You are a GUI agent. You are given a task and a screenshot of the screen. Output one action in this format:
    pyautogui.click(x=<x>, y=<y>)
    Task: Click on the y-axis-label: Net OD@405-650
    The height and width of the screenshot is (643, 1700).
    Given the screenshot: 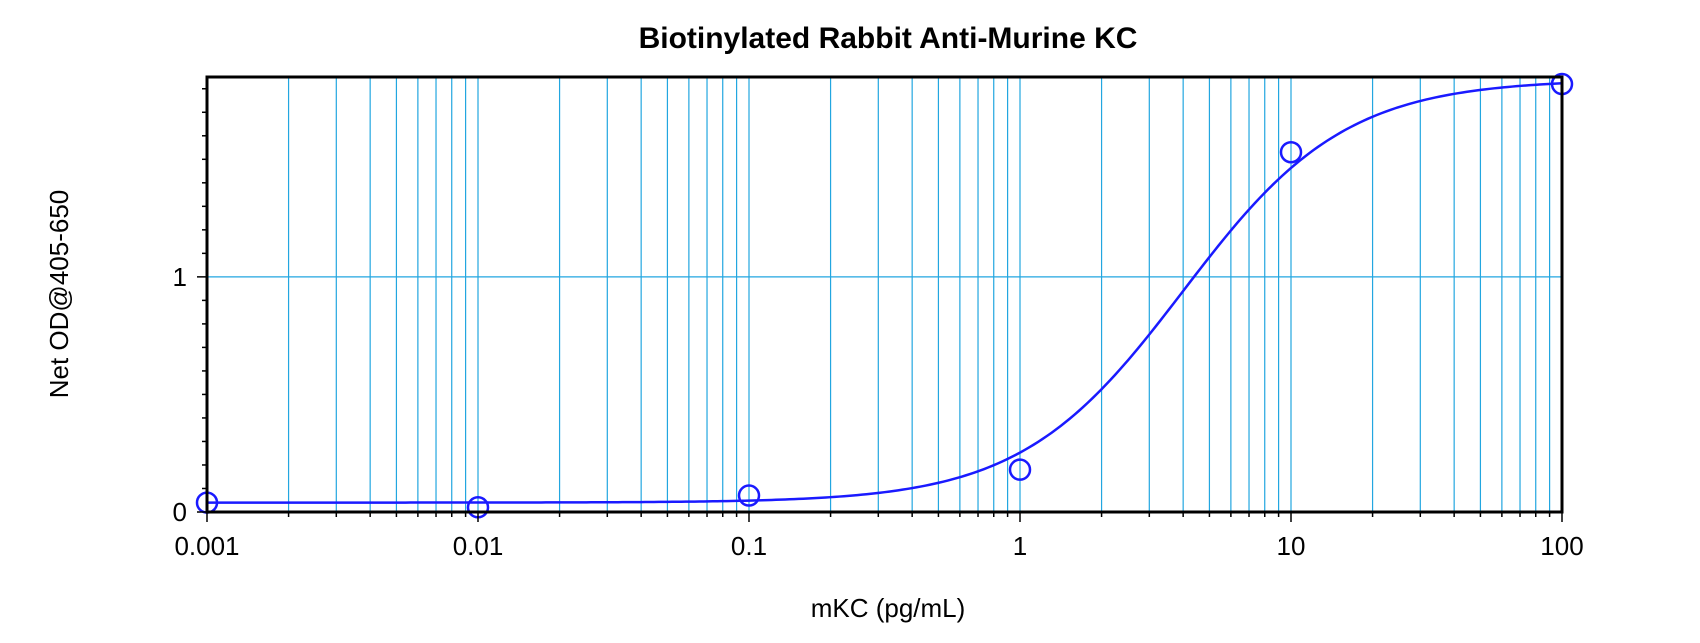 What is the action you would take?
    pyautogui.click(x=59, y=294)
    